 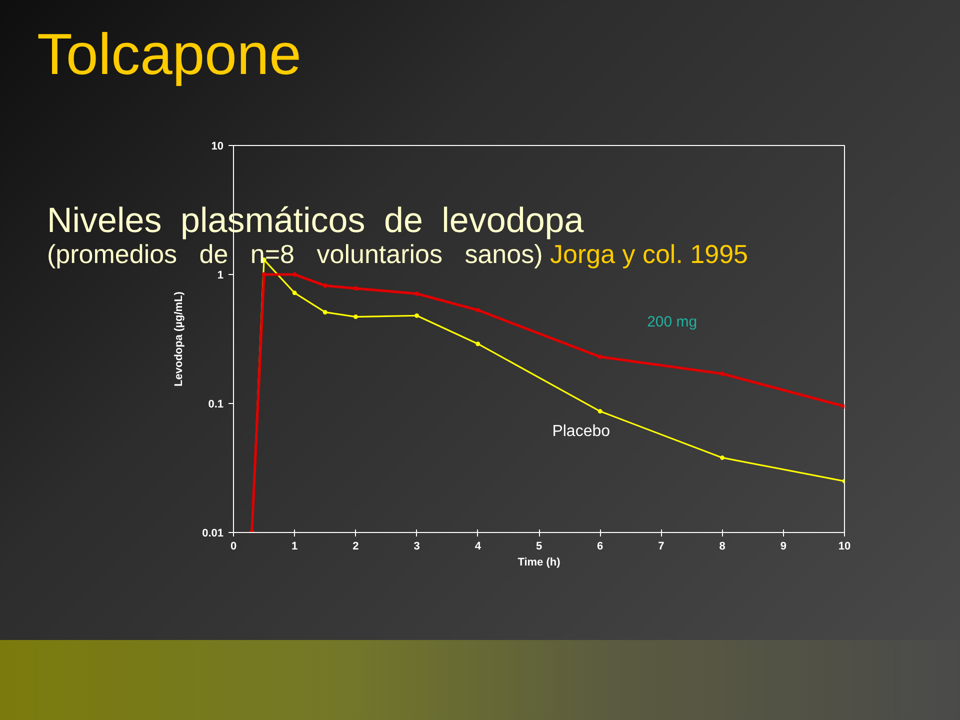 What do you see at coordinates (600, 546) in the screenshot?
I see `x-tick-label: 6` at bounding box center [600, 546].